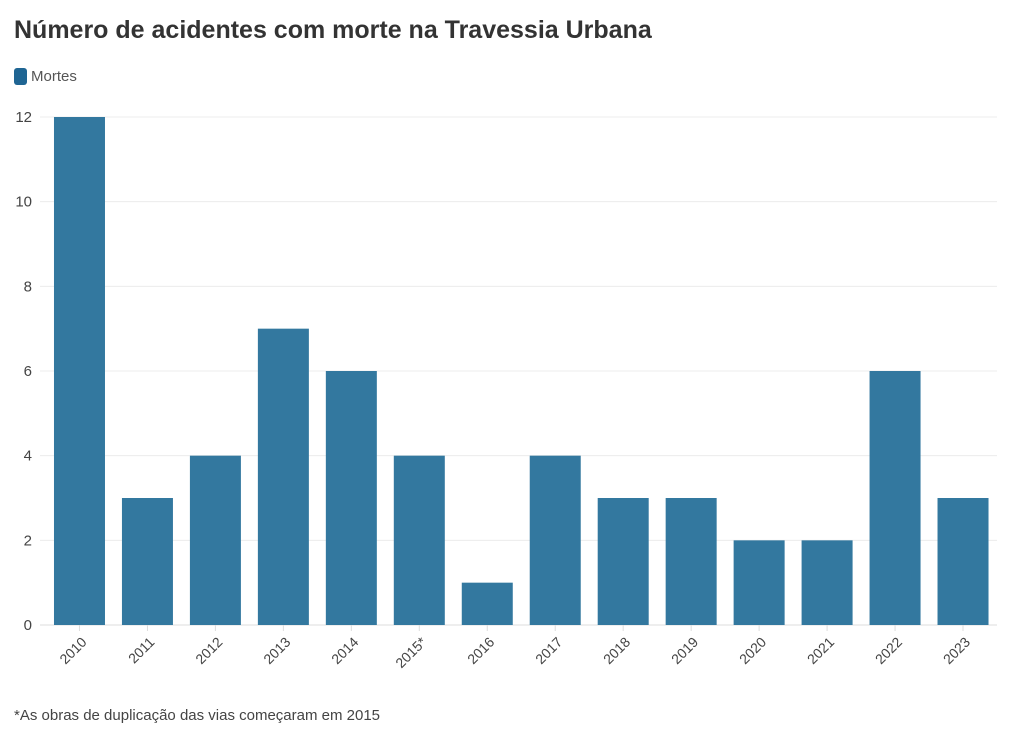 The width and height of the screenshot is (1024, 740). I want to click on x-tick-label: 2022, so click(888, 650).